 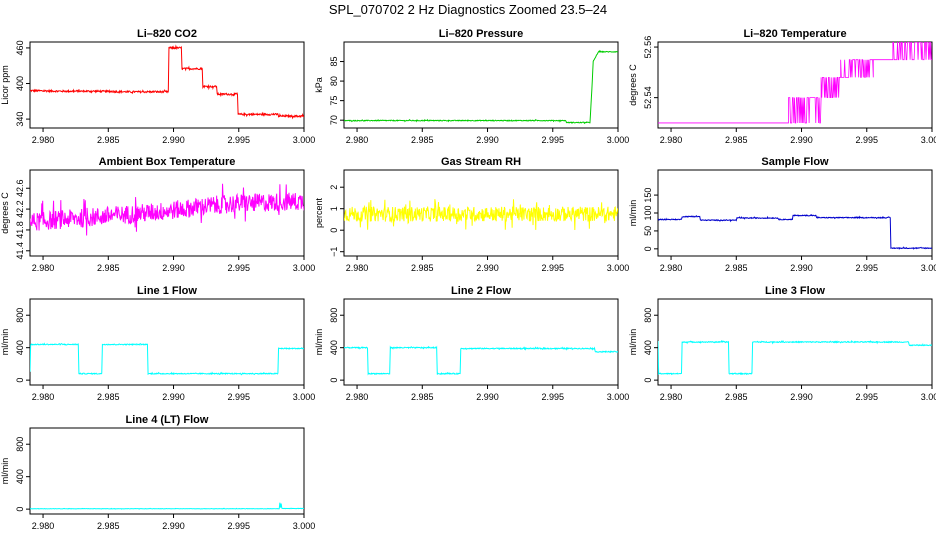 I want to click on chart-title: Li–820 CO2, so click(x=167, y=34).